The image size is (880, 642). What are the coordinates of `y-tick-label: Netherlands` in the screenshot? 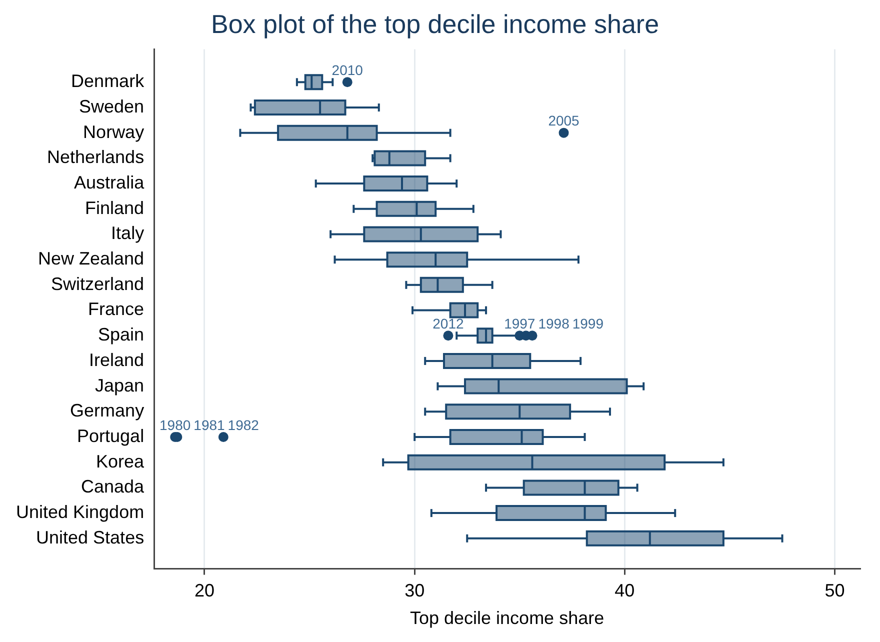 It's located at (95, 157).